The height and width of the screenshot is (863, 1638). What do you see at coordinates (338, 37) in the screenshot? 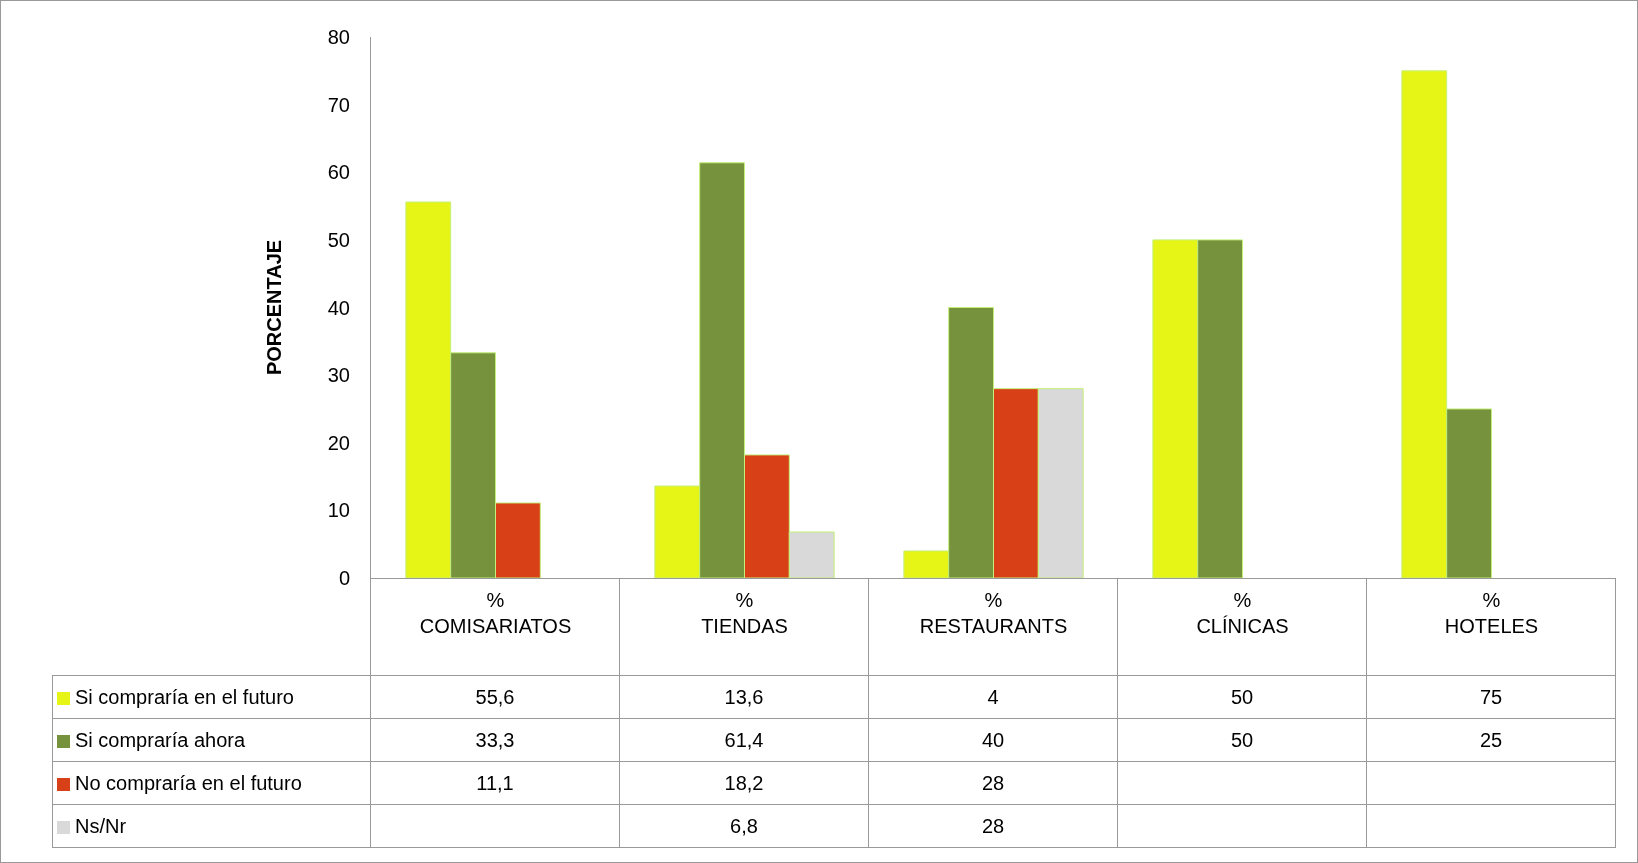
I see `y-tick-label: 80` at bounding box center [338, 37].